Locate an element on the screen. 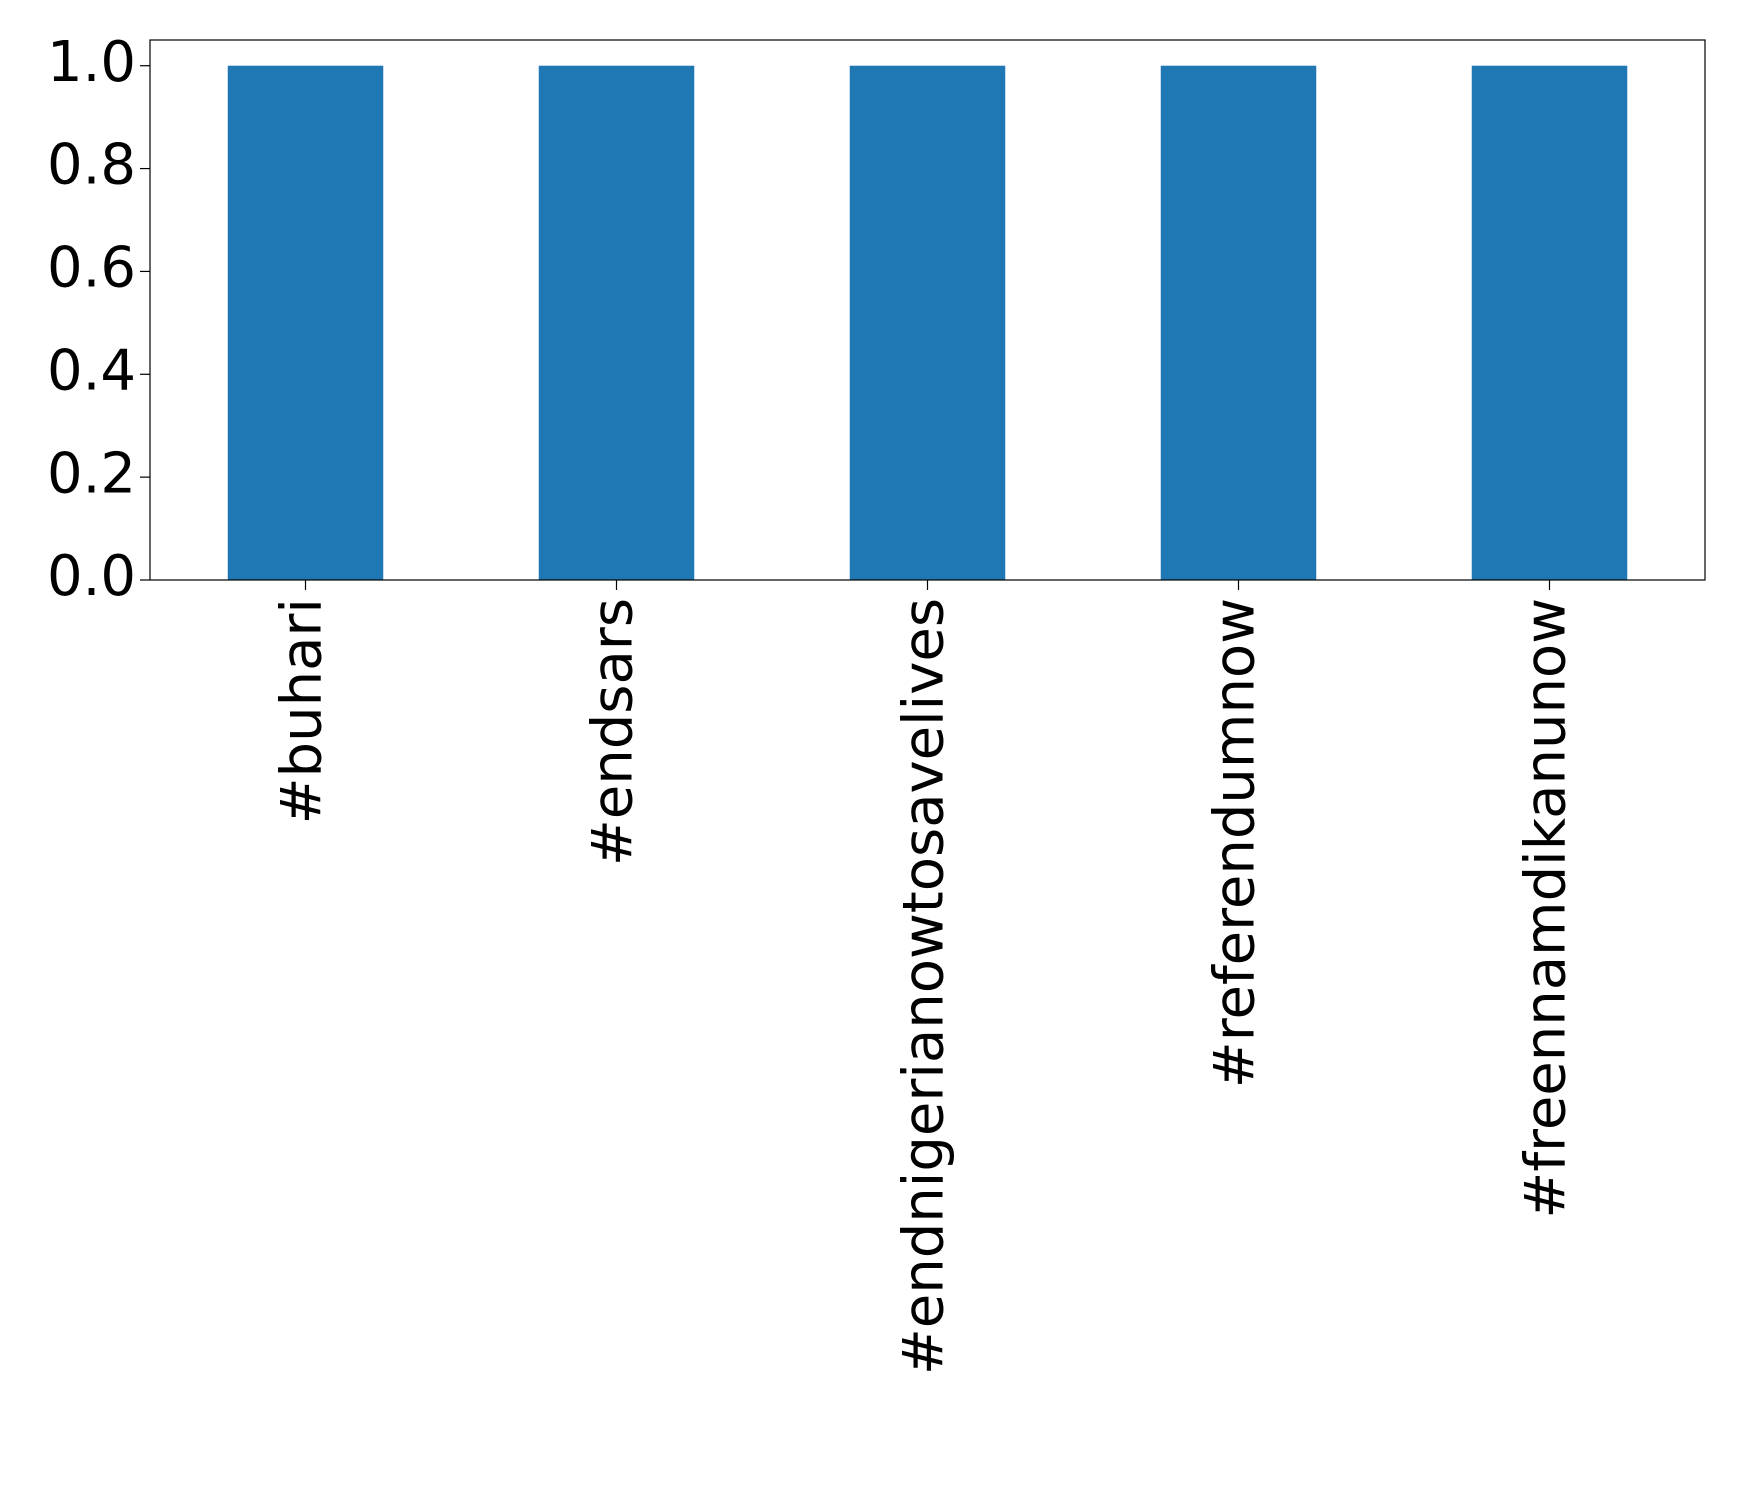  y-tick-label: 0.8 is located at coordinates (91, 165).